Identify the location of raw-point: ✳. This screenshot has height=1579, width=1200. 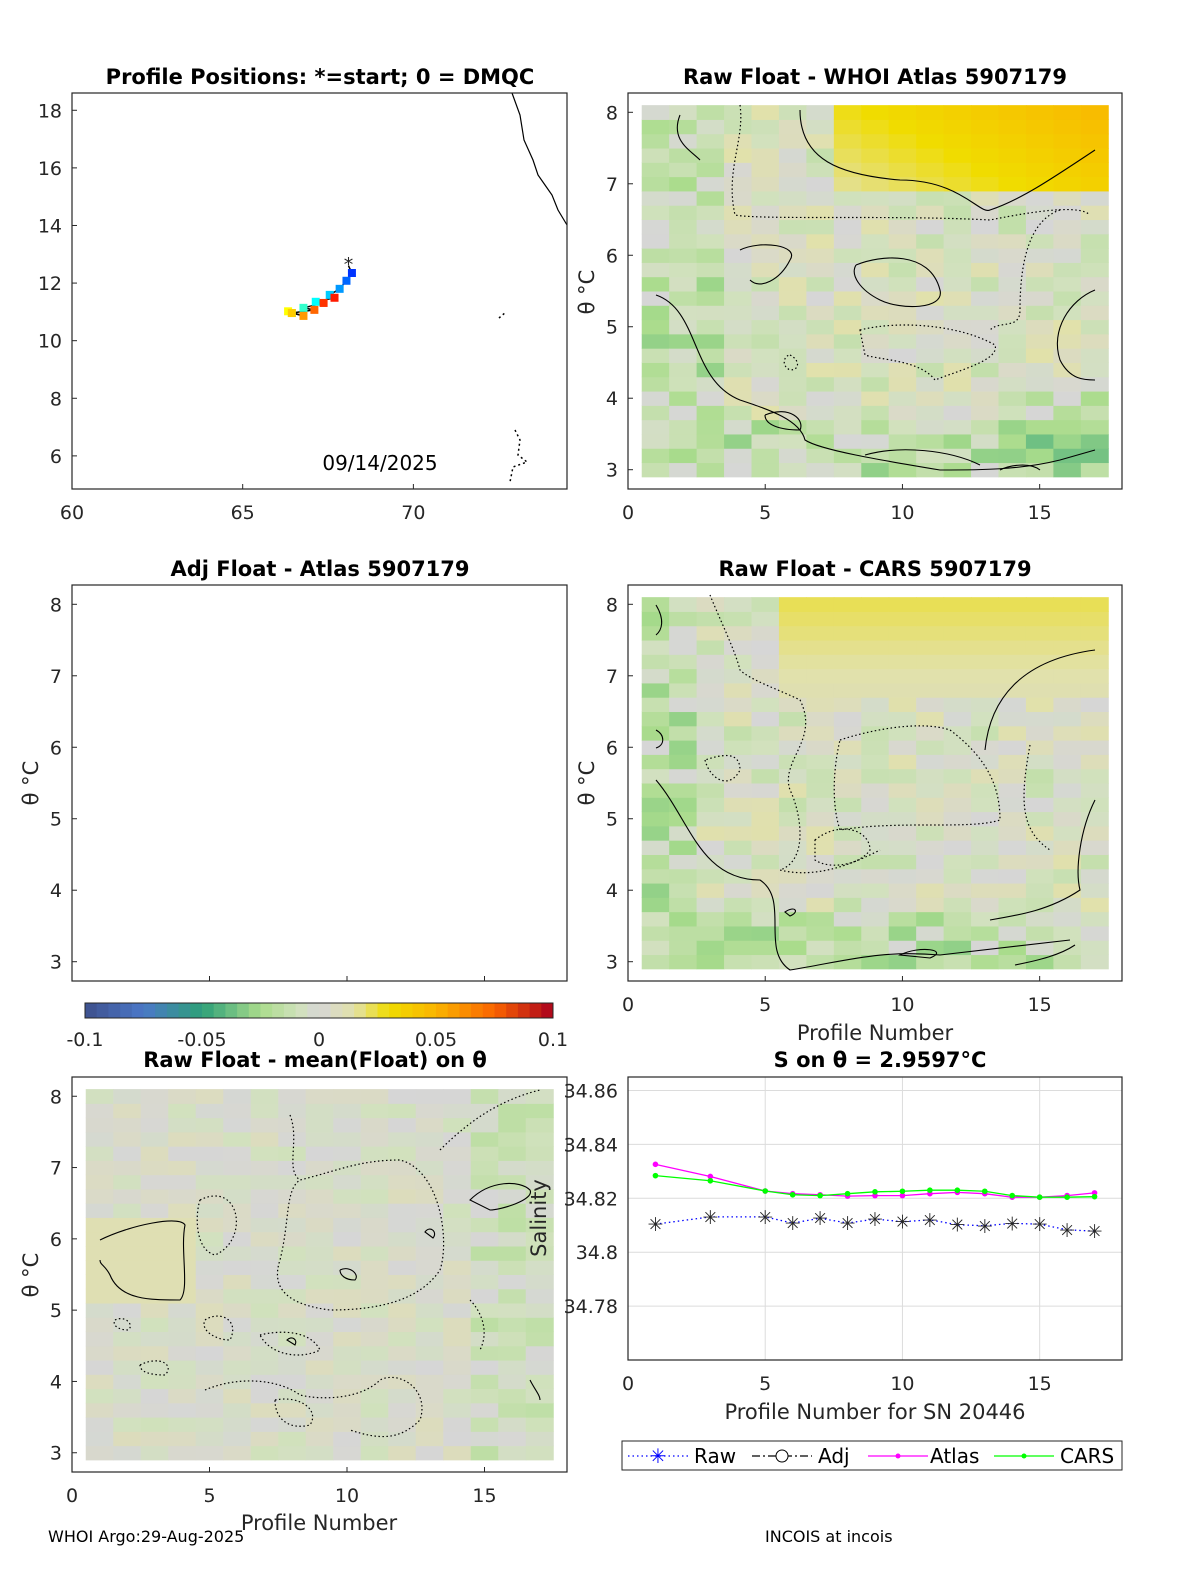
(765, 1218).